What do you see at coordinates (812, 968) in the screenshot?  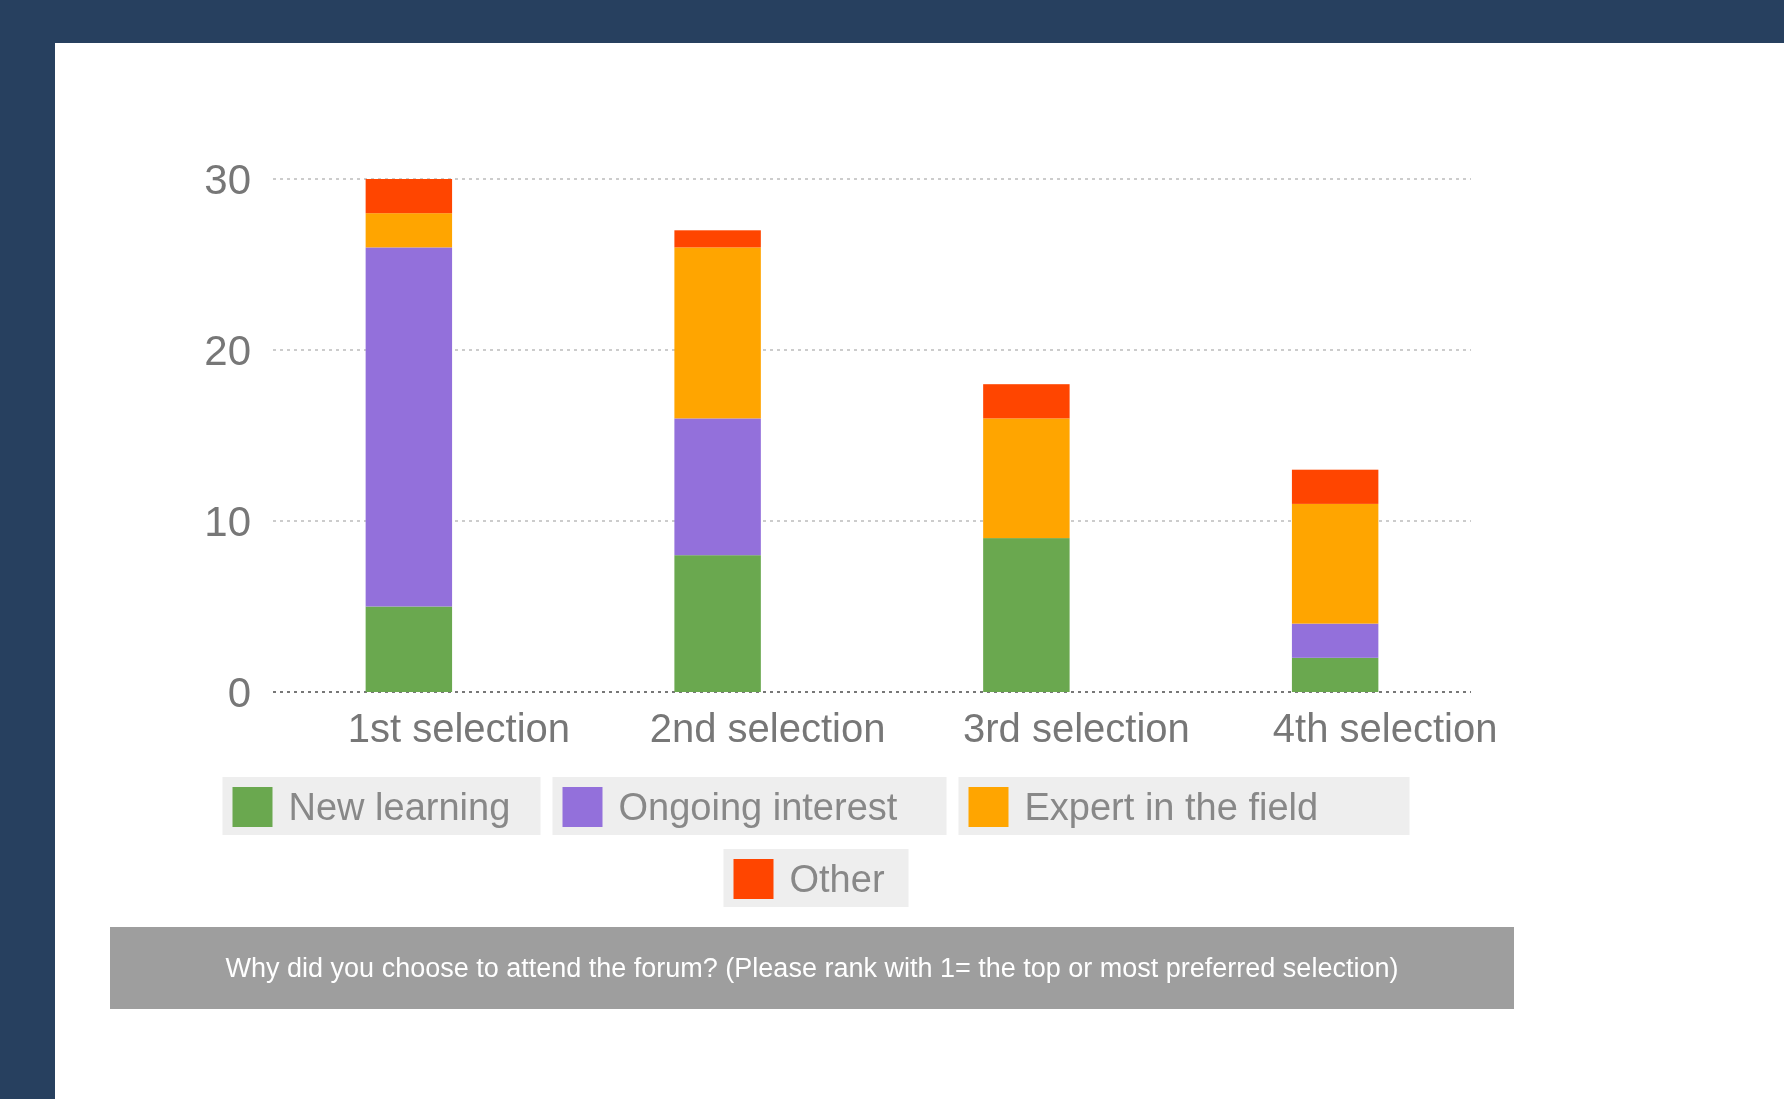 I see `text: Why did you choose to attend the forum? (Please rank with 1= the top or most preferred selection)` at bounding box center [812, 968].